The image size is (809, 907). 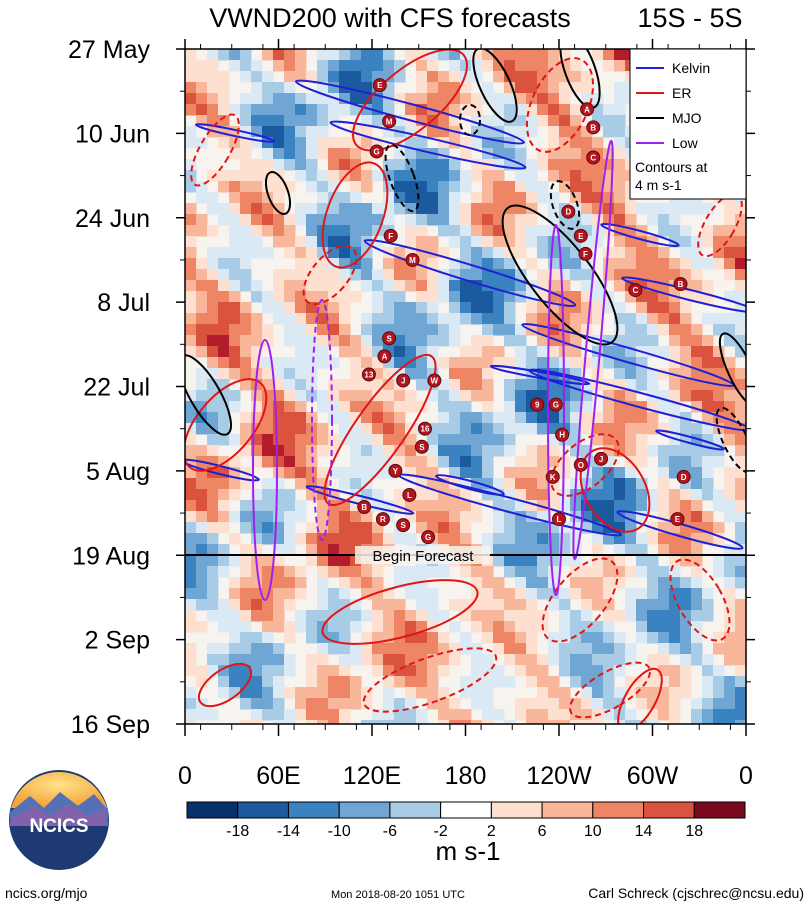 What do you see at coordinates (415, 810) in the screenshot?
I see `colorbar-swatch` at bounding box center [415, 810].